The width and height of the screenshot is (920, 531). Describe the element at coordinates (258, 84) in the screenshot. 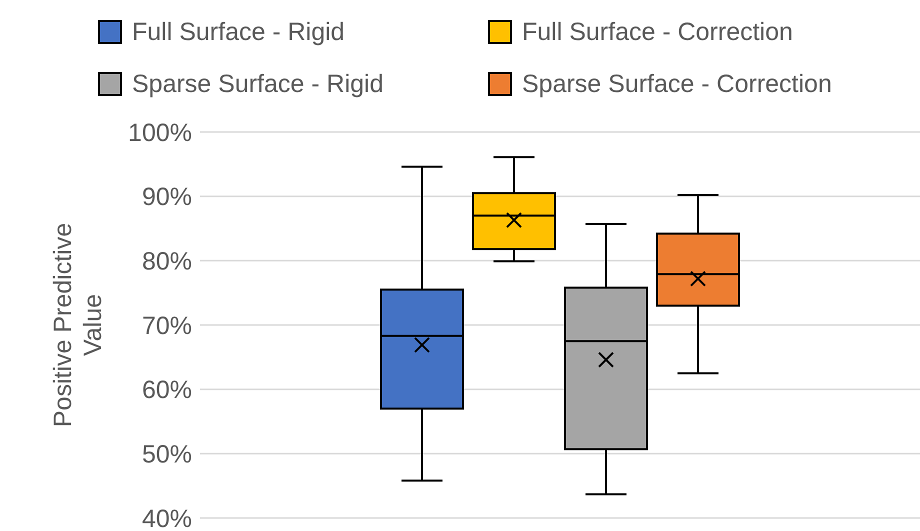

I see `legend-label: Sparse Surface - Rigid` at that location.